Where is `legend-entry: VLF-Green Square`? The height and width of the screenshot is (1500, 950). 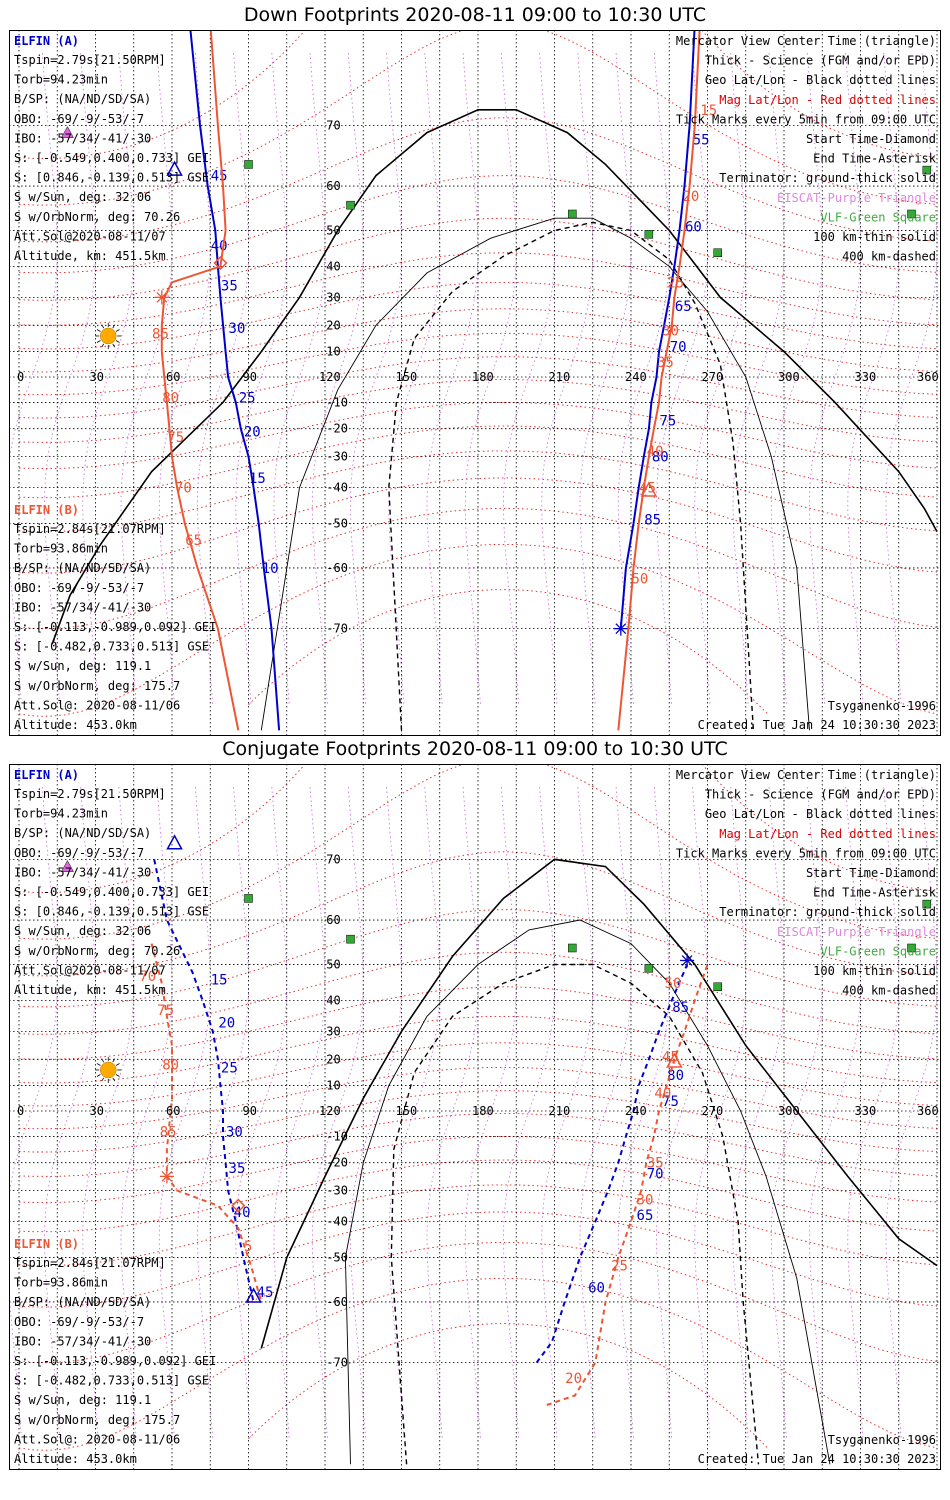 legend-entry: VLF-Green Square is located at coordinates (878, 951).